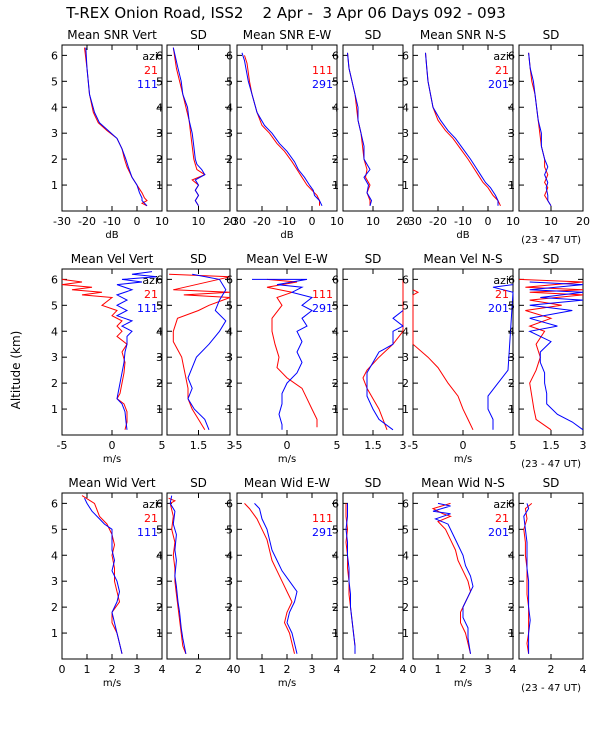 This screenshot has height=750, width=600. Describe the element at coordinates (287, 259) in the screenshot. I see `panel-title: Mean Vel E-W` at that location.